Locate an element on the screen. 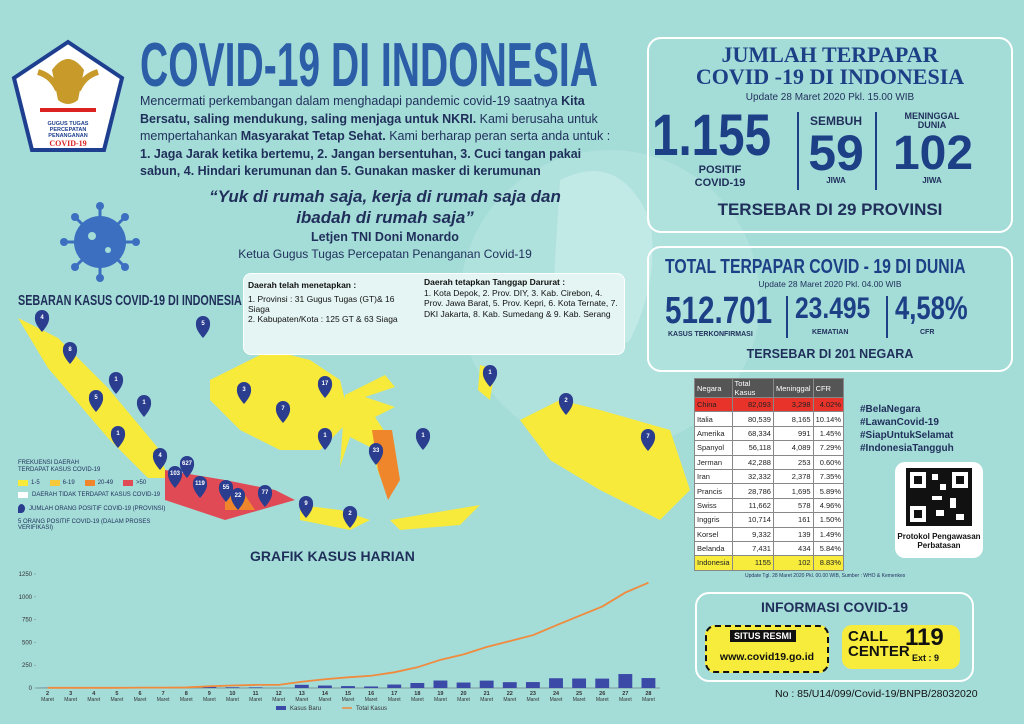  x-tick-label: 13 is located at coordinates (302, 694).